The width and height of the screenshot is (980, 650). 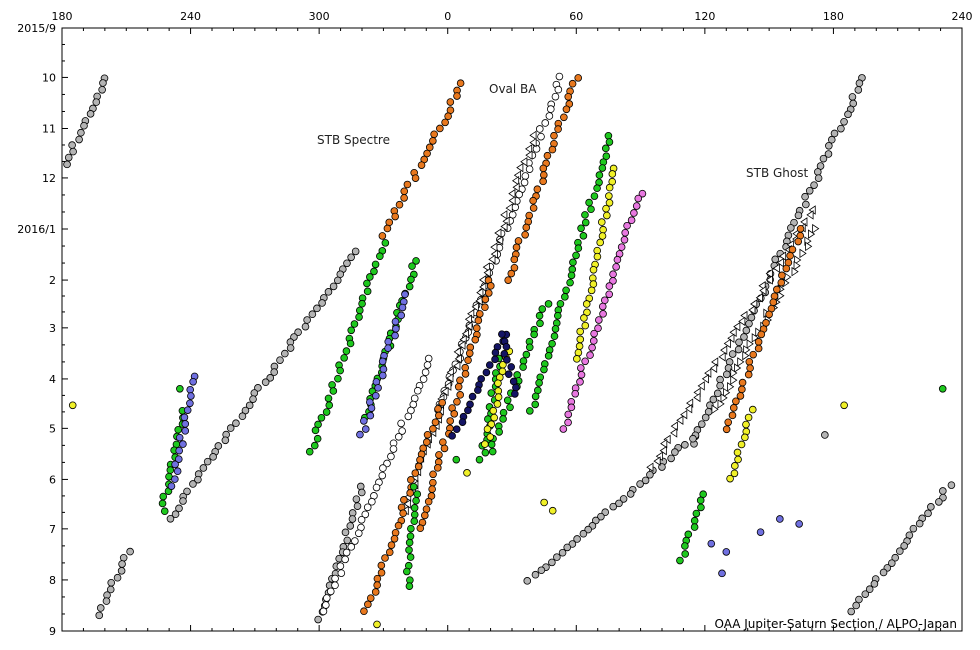 I want to click on y-tick-label: 2016/1, so click(x=36, y=229).